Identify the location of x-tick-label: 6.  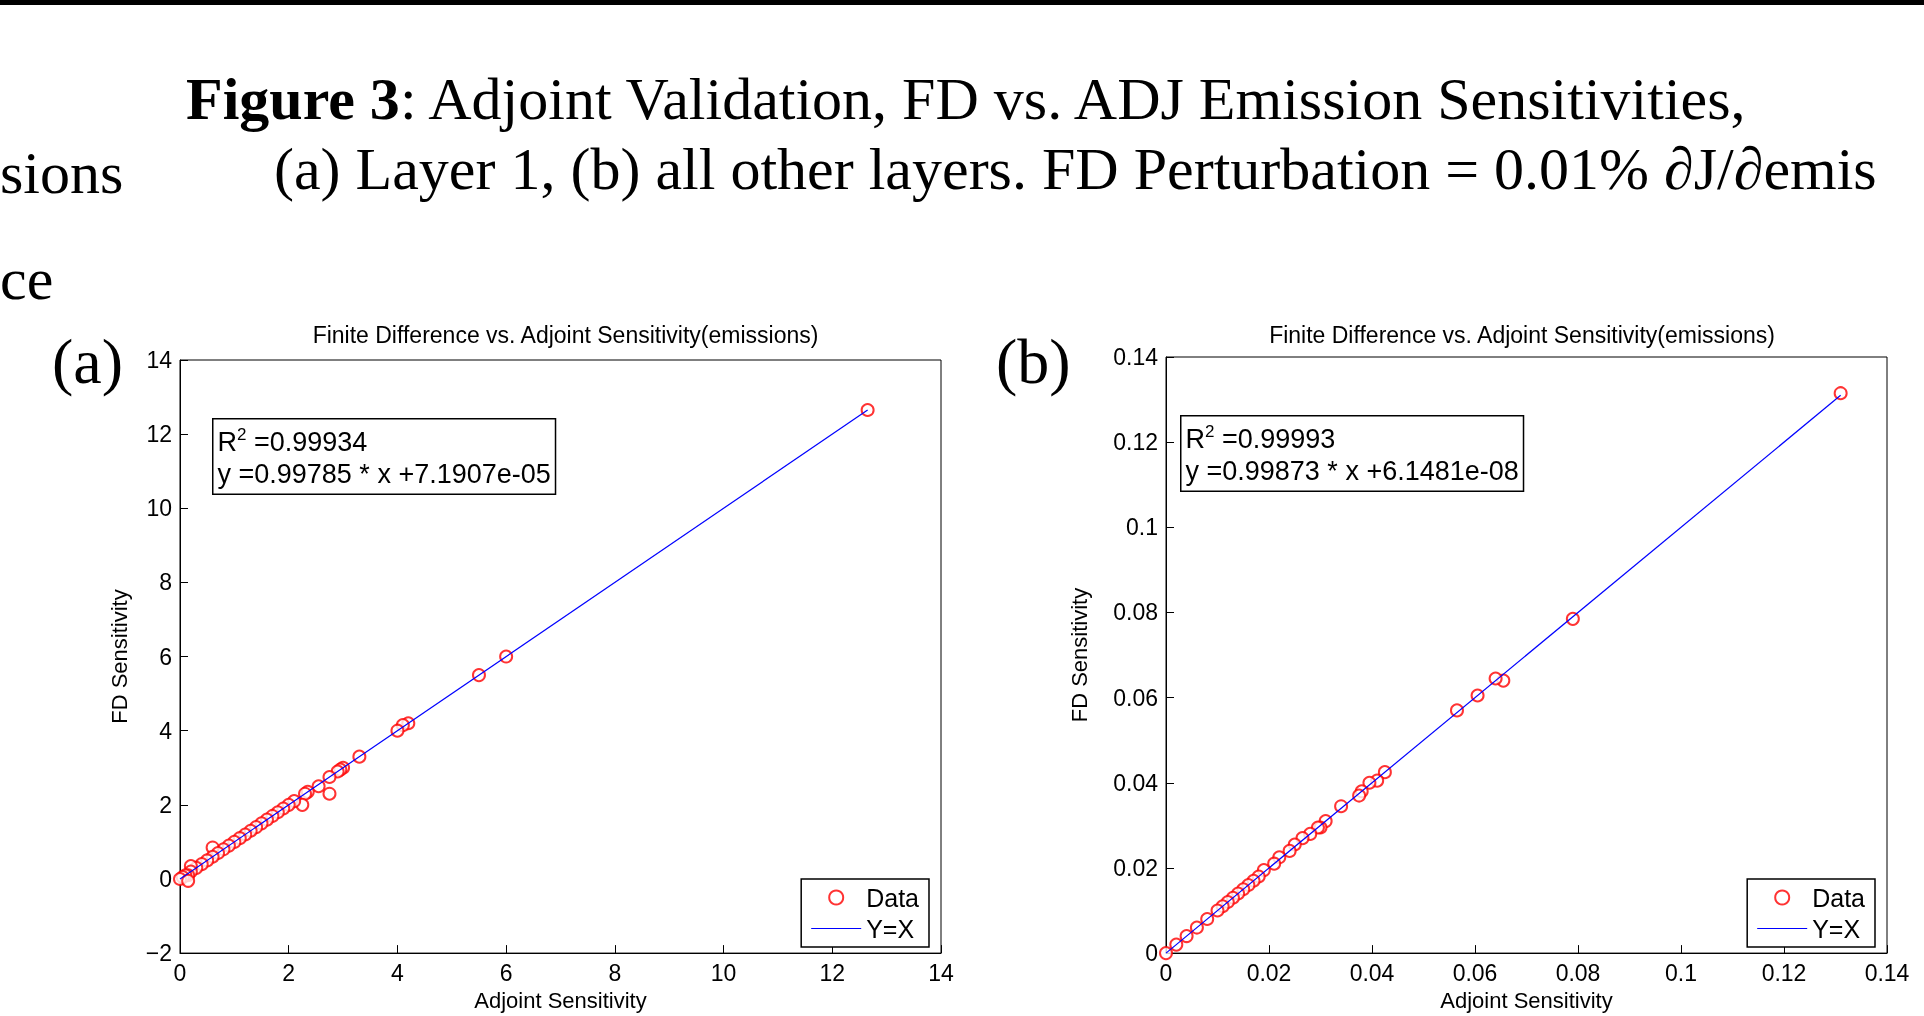
(506, 972).